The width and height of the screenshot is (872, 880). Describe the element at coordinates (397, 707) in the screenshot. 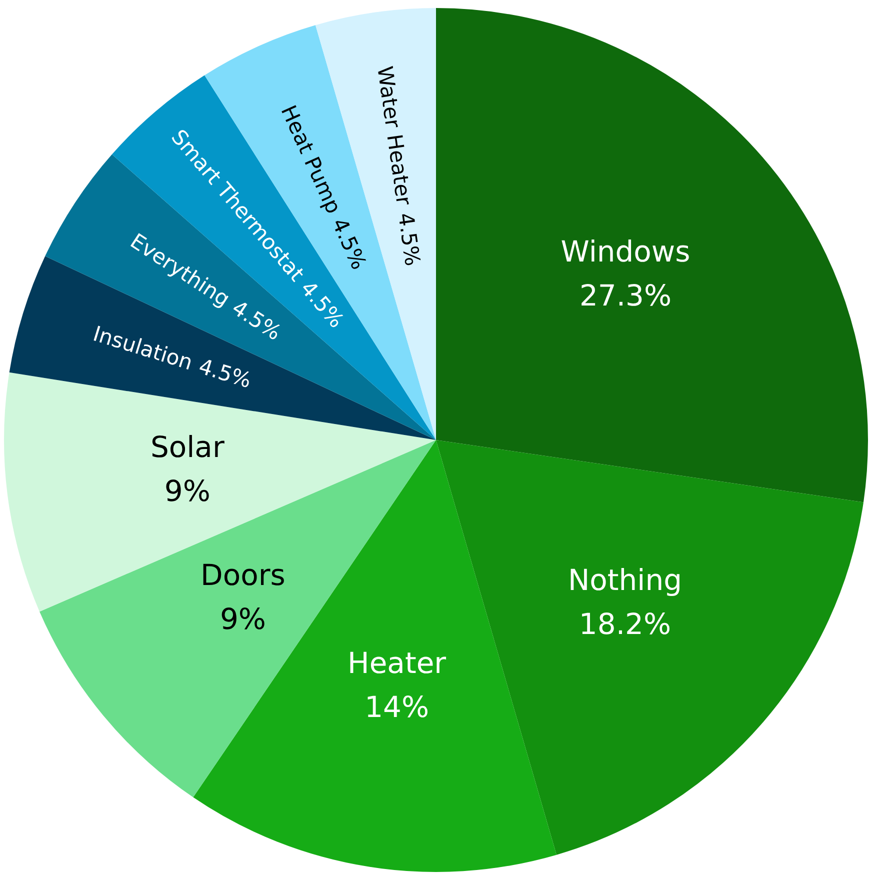

I see `data-label: 14%` at that location.